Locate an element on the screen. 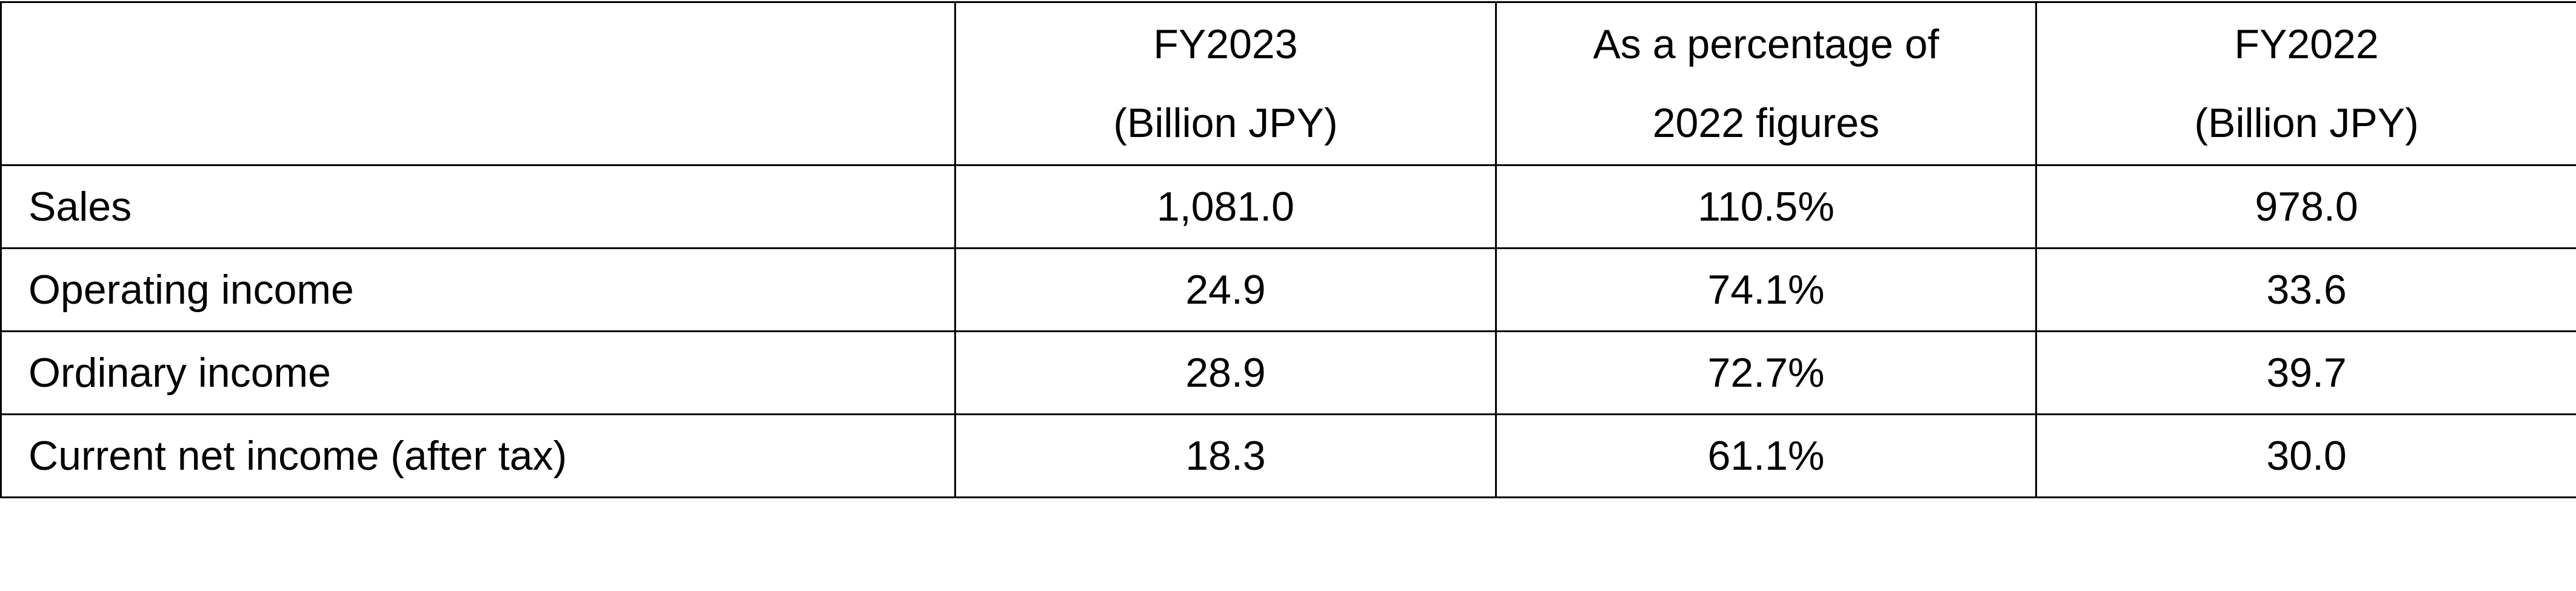  value-cell: 24.9 is located at coordinates (1225, 289).